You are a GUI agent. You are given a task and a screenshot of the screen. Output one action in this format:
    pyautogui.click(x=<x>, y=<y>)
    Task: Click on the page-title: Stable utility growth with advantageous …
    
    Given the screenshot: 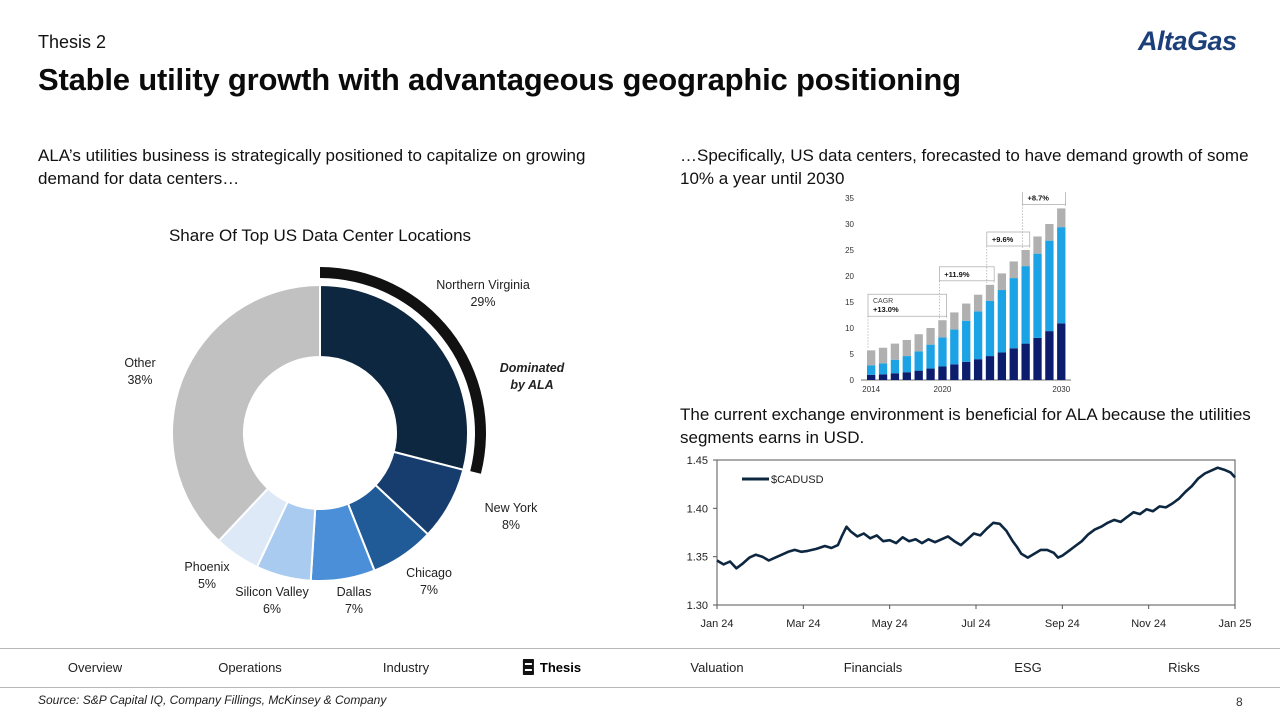 What is the action you would take?
    pyautogui.click(x=499, y=79)
    